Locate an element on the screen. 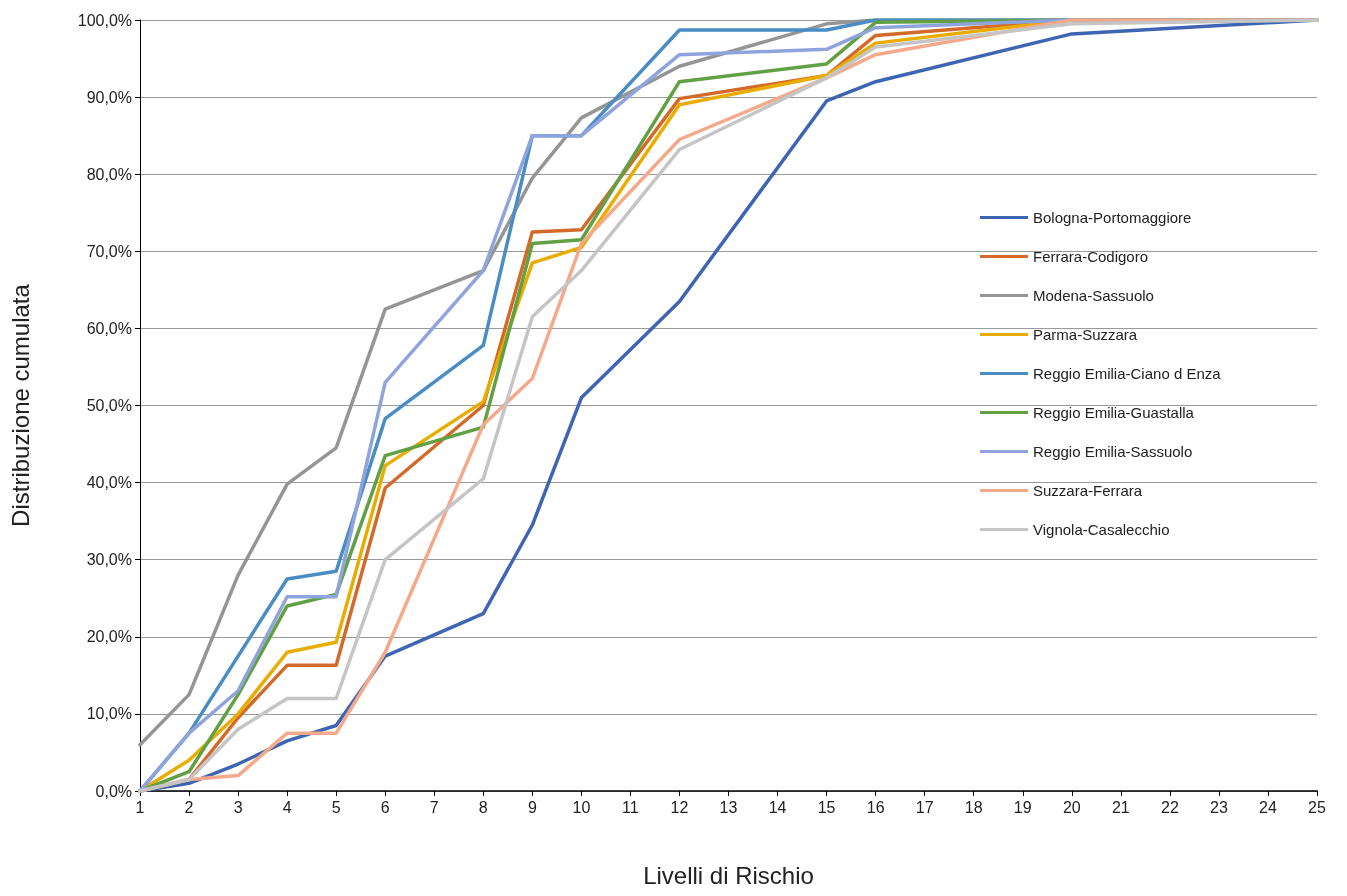 The width and height of the screenshot is (1347, 896). legend-label: Suzzara-Ferrara is located at coordinates (1088, 490).